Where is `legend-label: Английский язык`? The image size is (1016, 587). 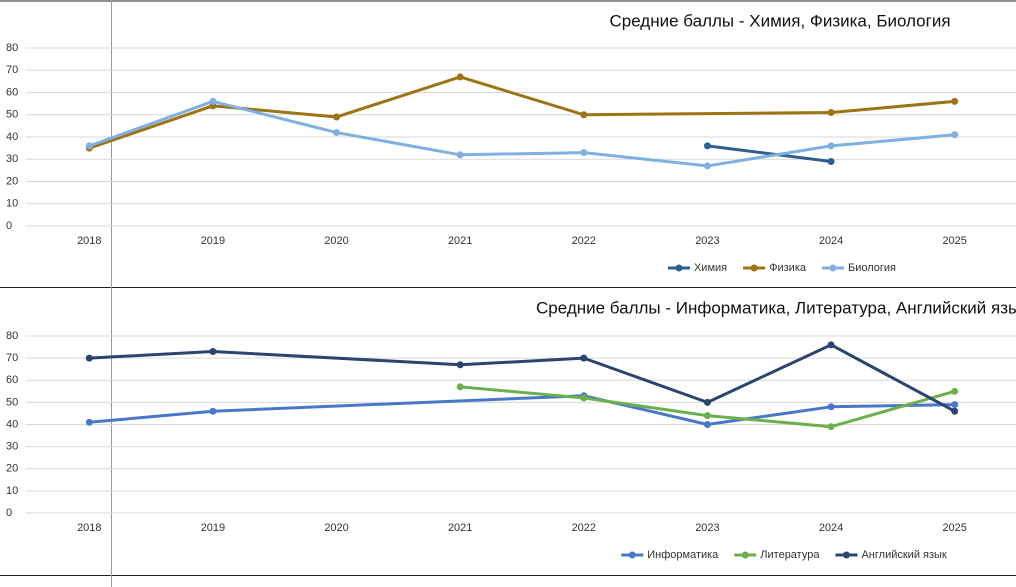 legend-label: Английский язык is located at coordinates (903, 555).